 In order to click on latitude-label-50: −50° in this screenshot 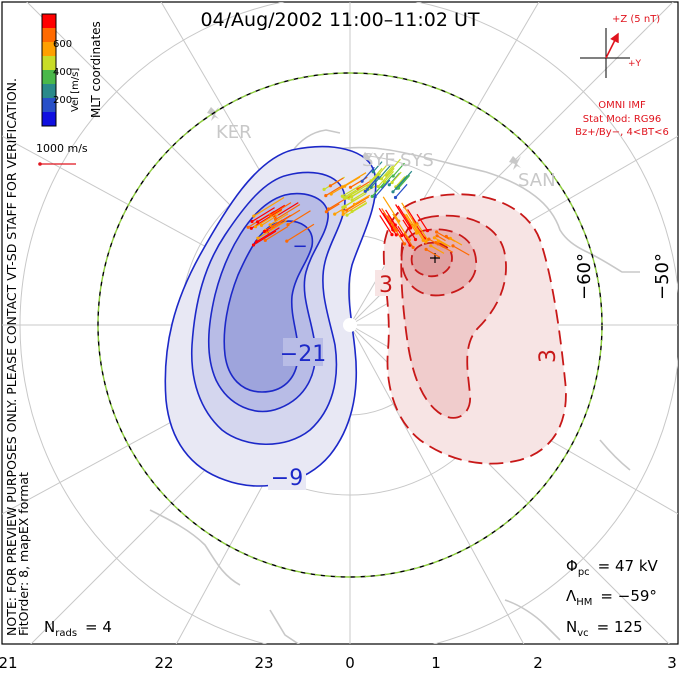, I will do `click(662, 276)`.